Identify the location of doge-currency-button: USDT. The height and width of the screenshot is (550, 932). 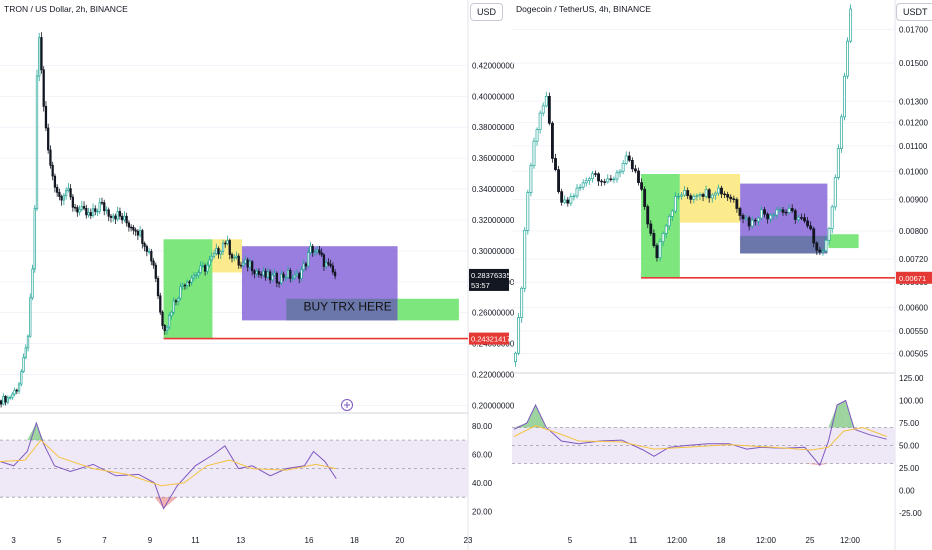
(914, 12).